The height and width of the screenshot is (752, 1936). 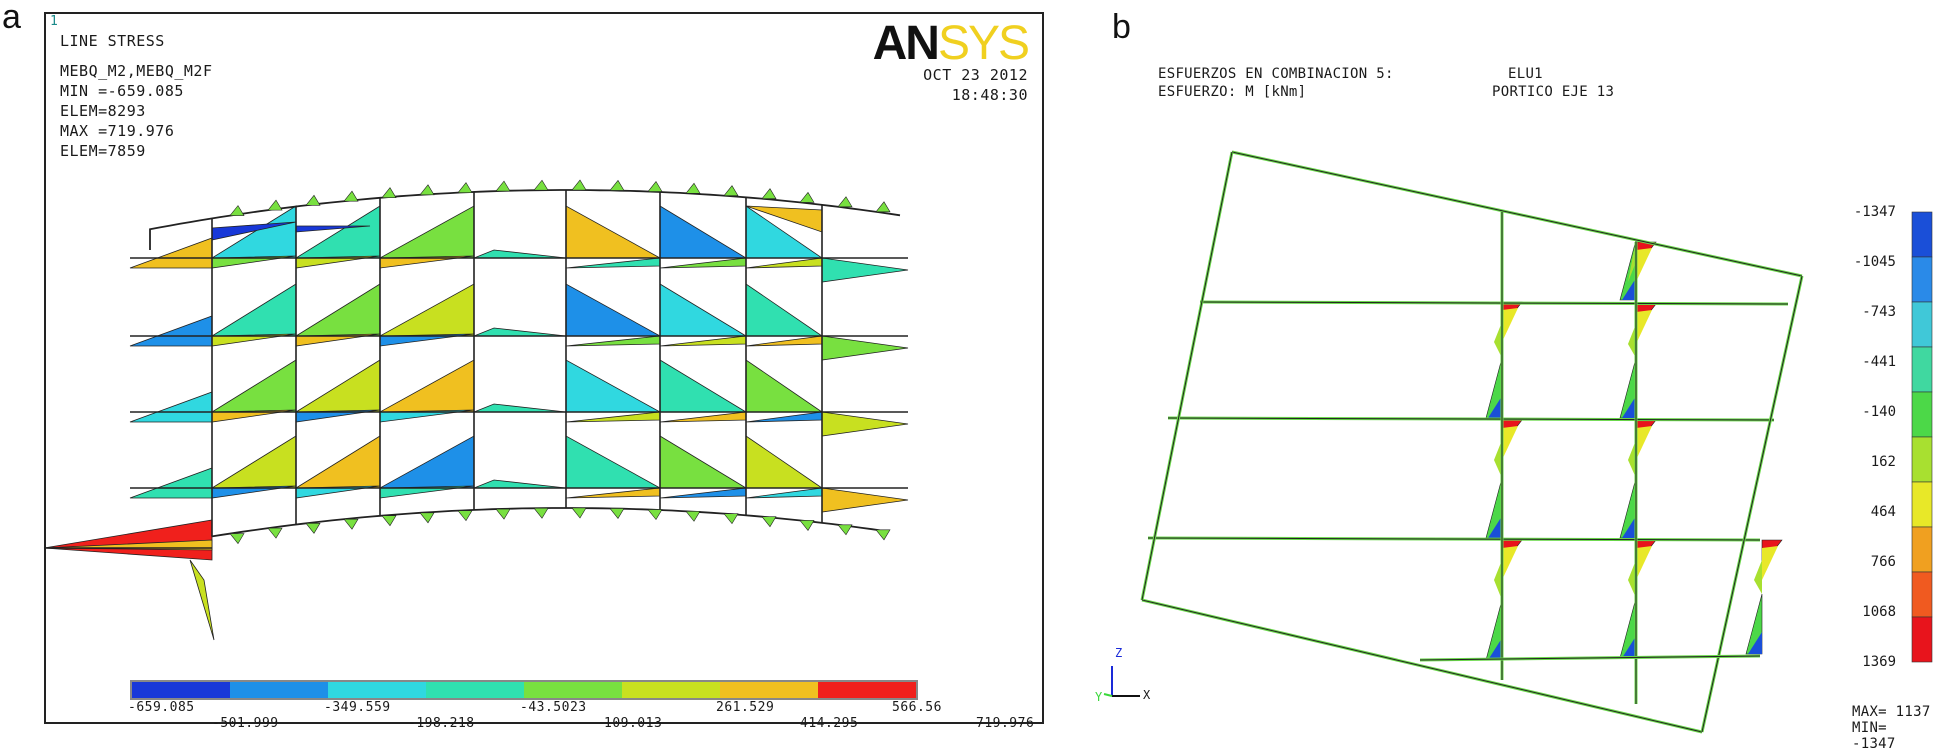 I want to click on legend-top-label: -659.085, so click(x=161, y=707).